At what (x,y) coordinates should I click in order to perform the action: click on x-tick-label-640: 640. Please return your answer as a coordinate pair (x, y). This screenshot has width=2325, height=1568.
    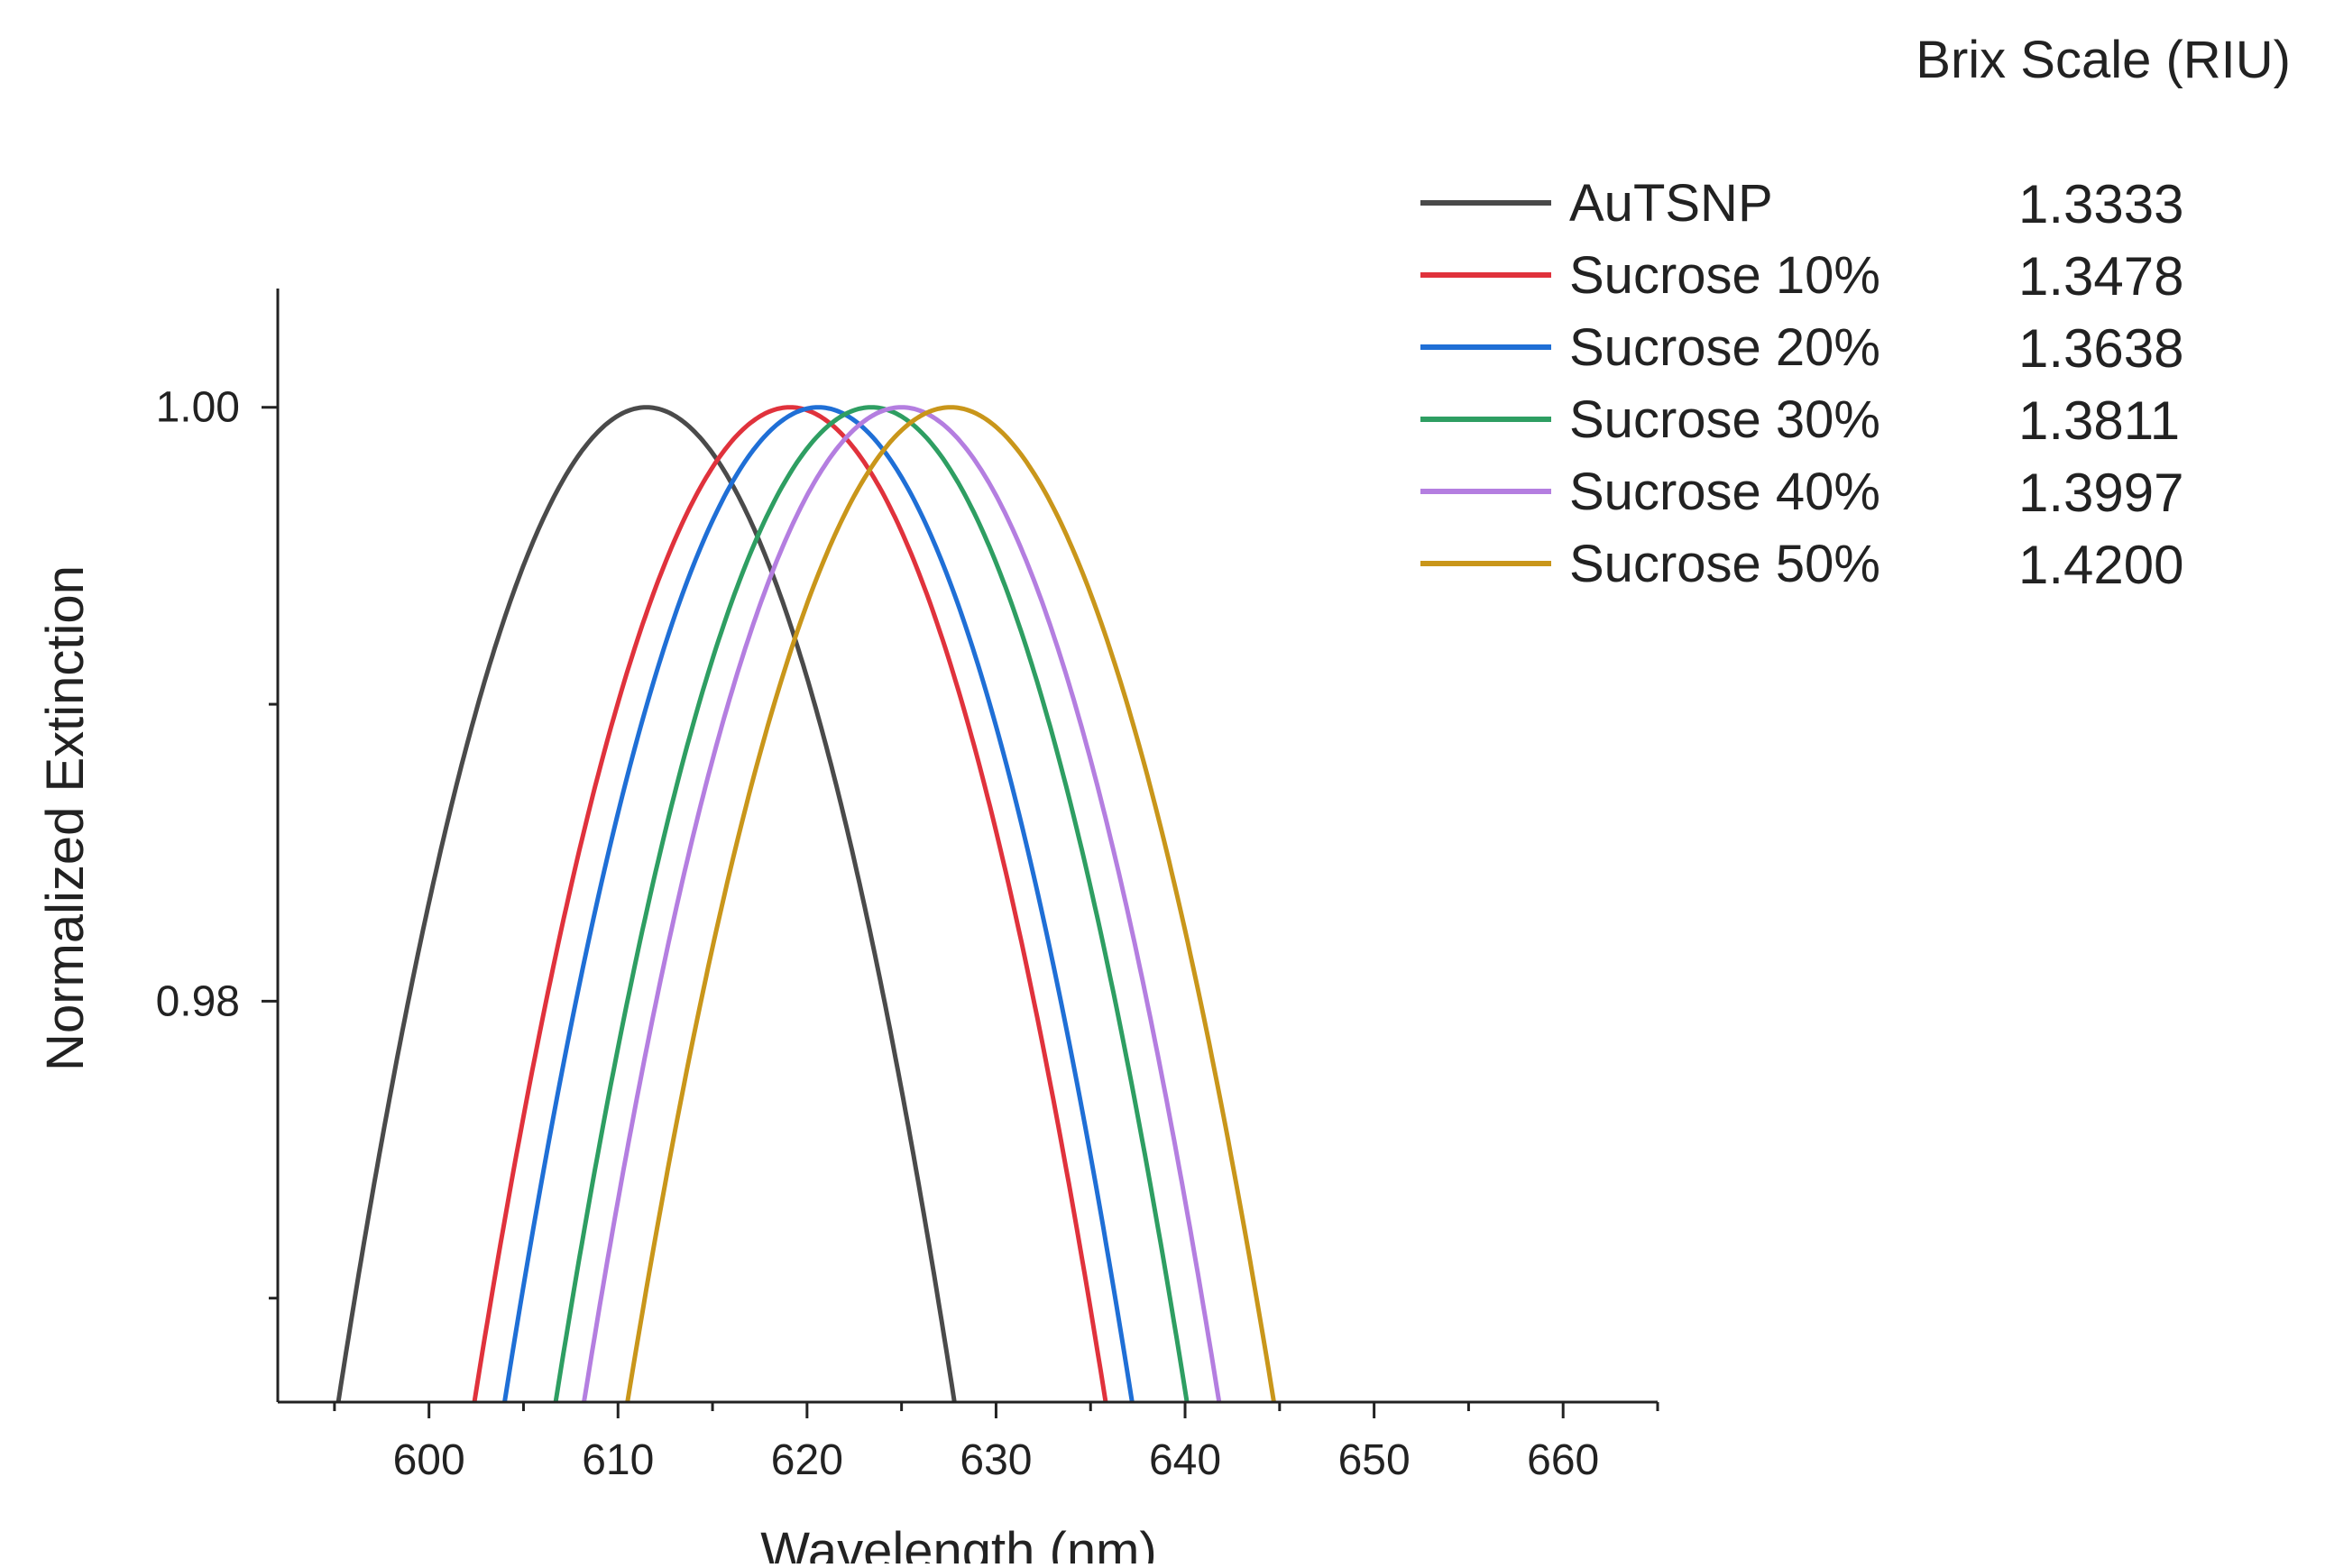
    Looking at the image, I should click on (1185, 1460).